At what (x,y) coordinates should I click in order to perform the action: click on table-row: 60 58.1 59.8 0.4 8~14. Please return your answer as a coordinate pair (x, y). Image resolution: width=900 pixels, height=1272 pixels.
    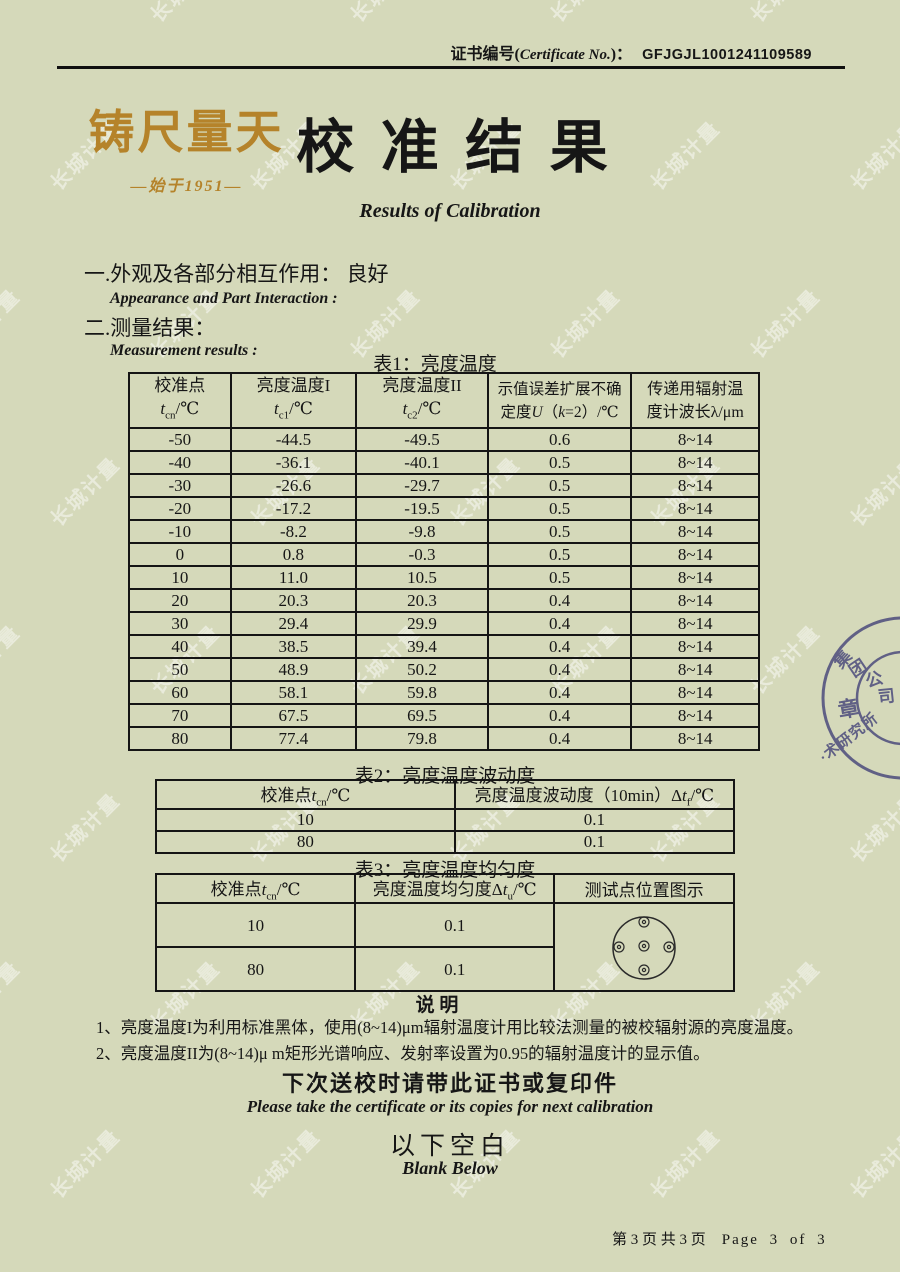
    Looking at the image, I should click on (444, 693).